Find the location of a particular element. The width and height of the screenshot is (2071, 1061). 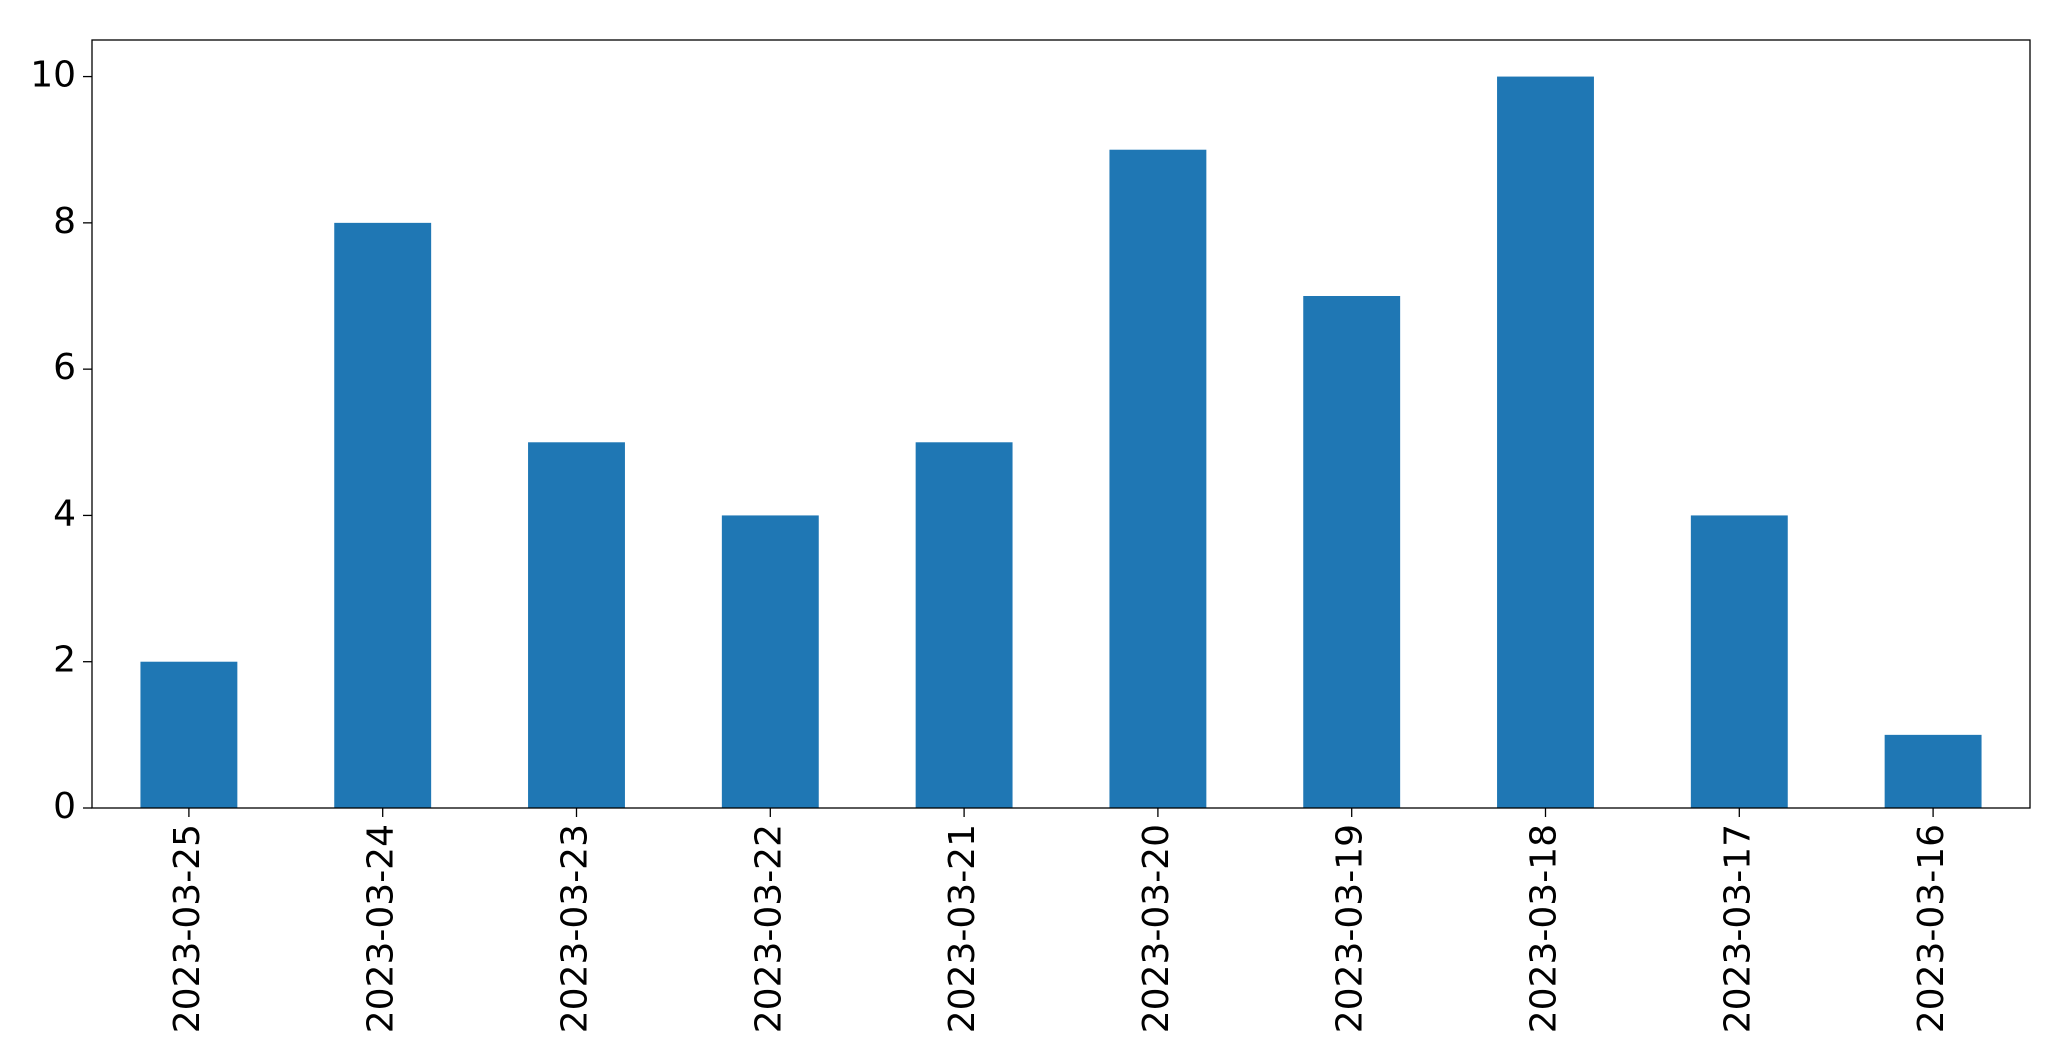

x-tick-label: 2023-03-20 is located at coordinates (1156, 928).